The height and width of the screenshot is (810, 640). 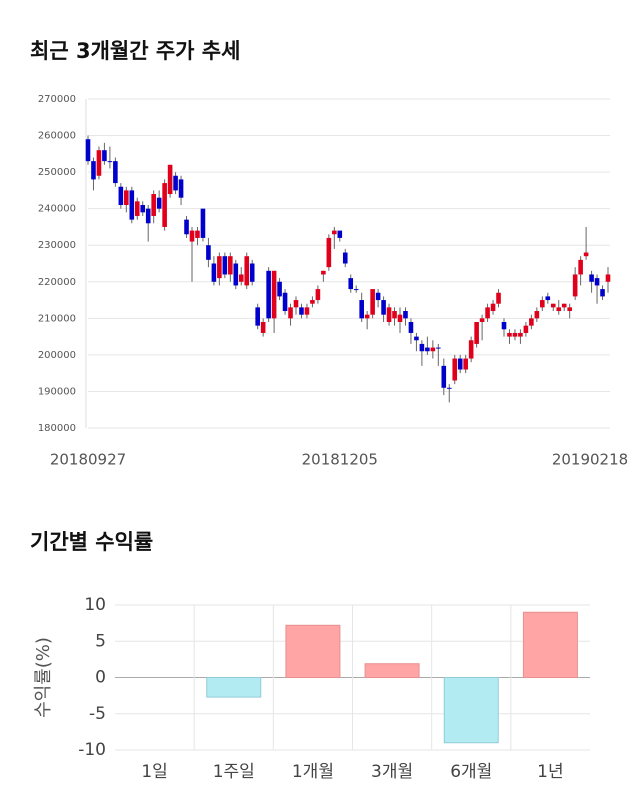 I want to click on y-tick-label: 250000, so click(x=57, y=172).